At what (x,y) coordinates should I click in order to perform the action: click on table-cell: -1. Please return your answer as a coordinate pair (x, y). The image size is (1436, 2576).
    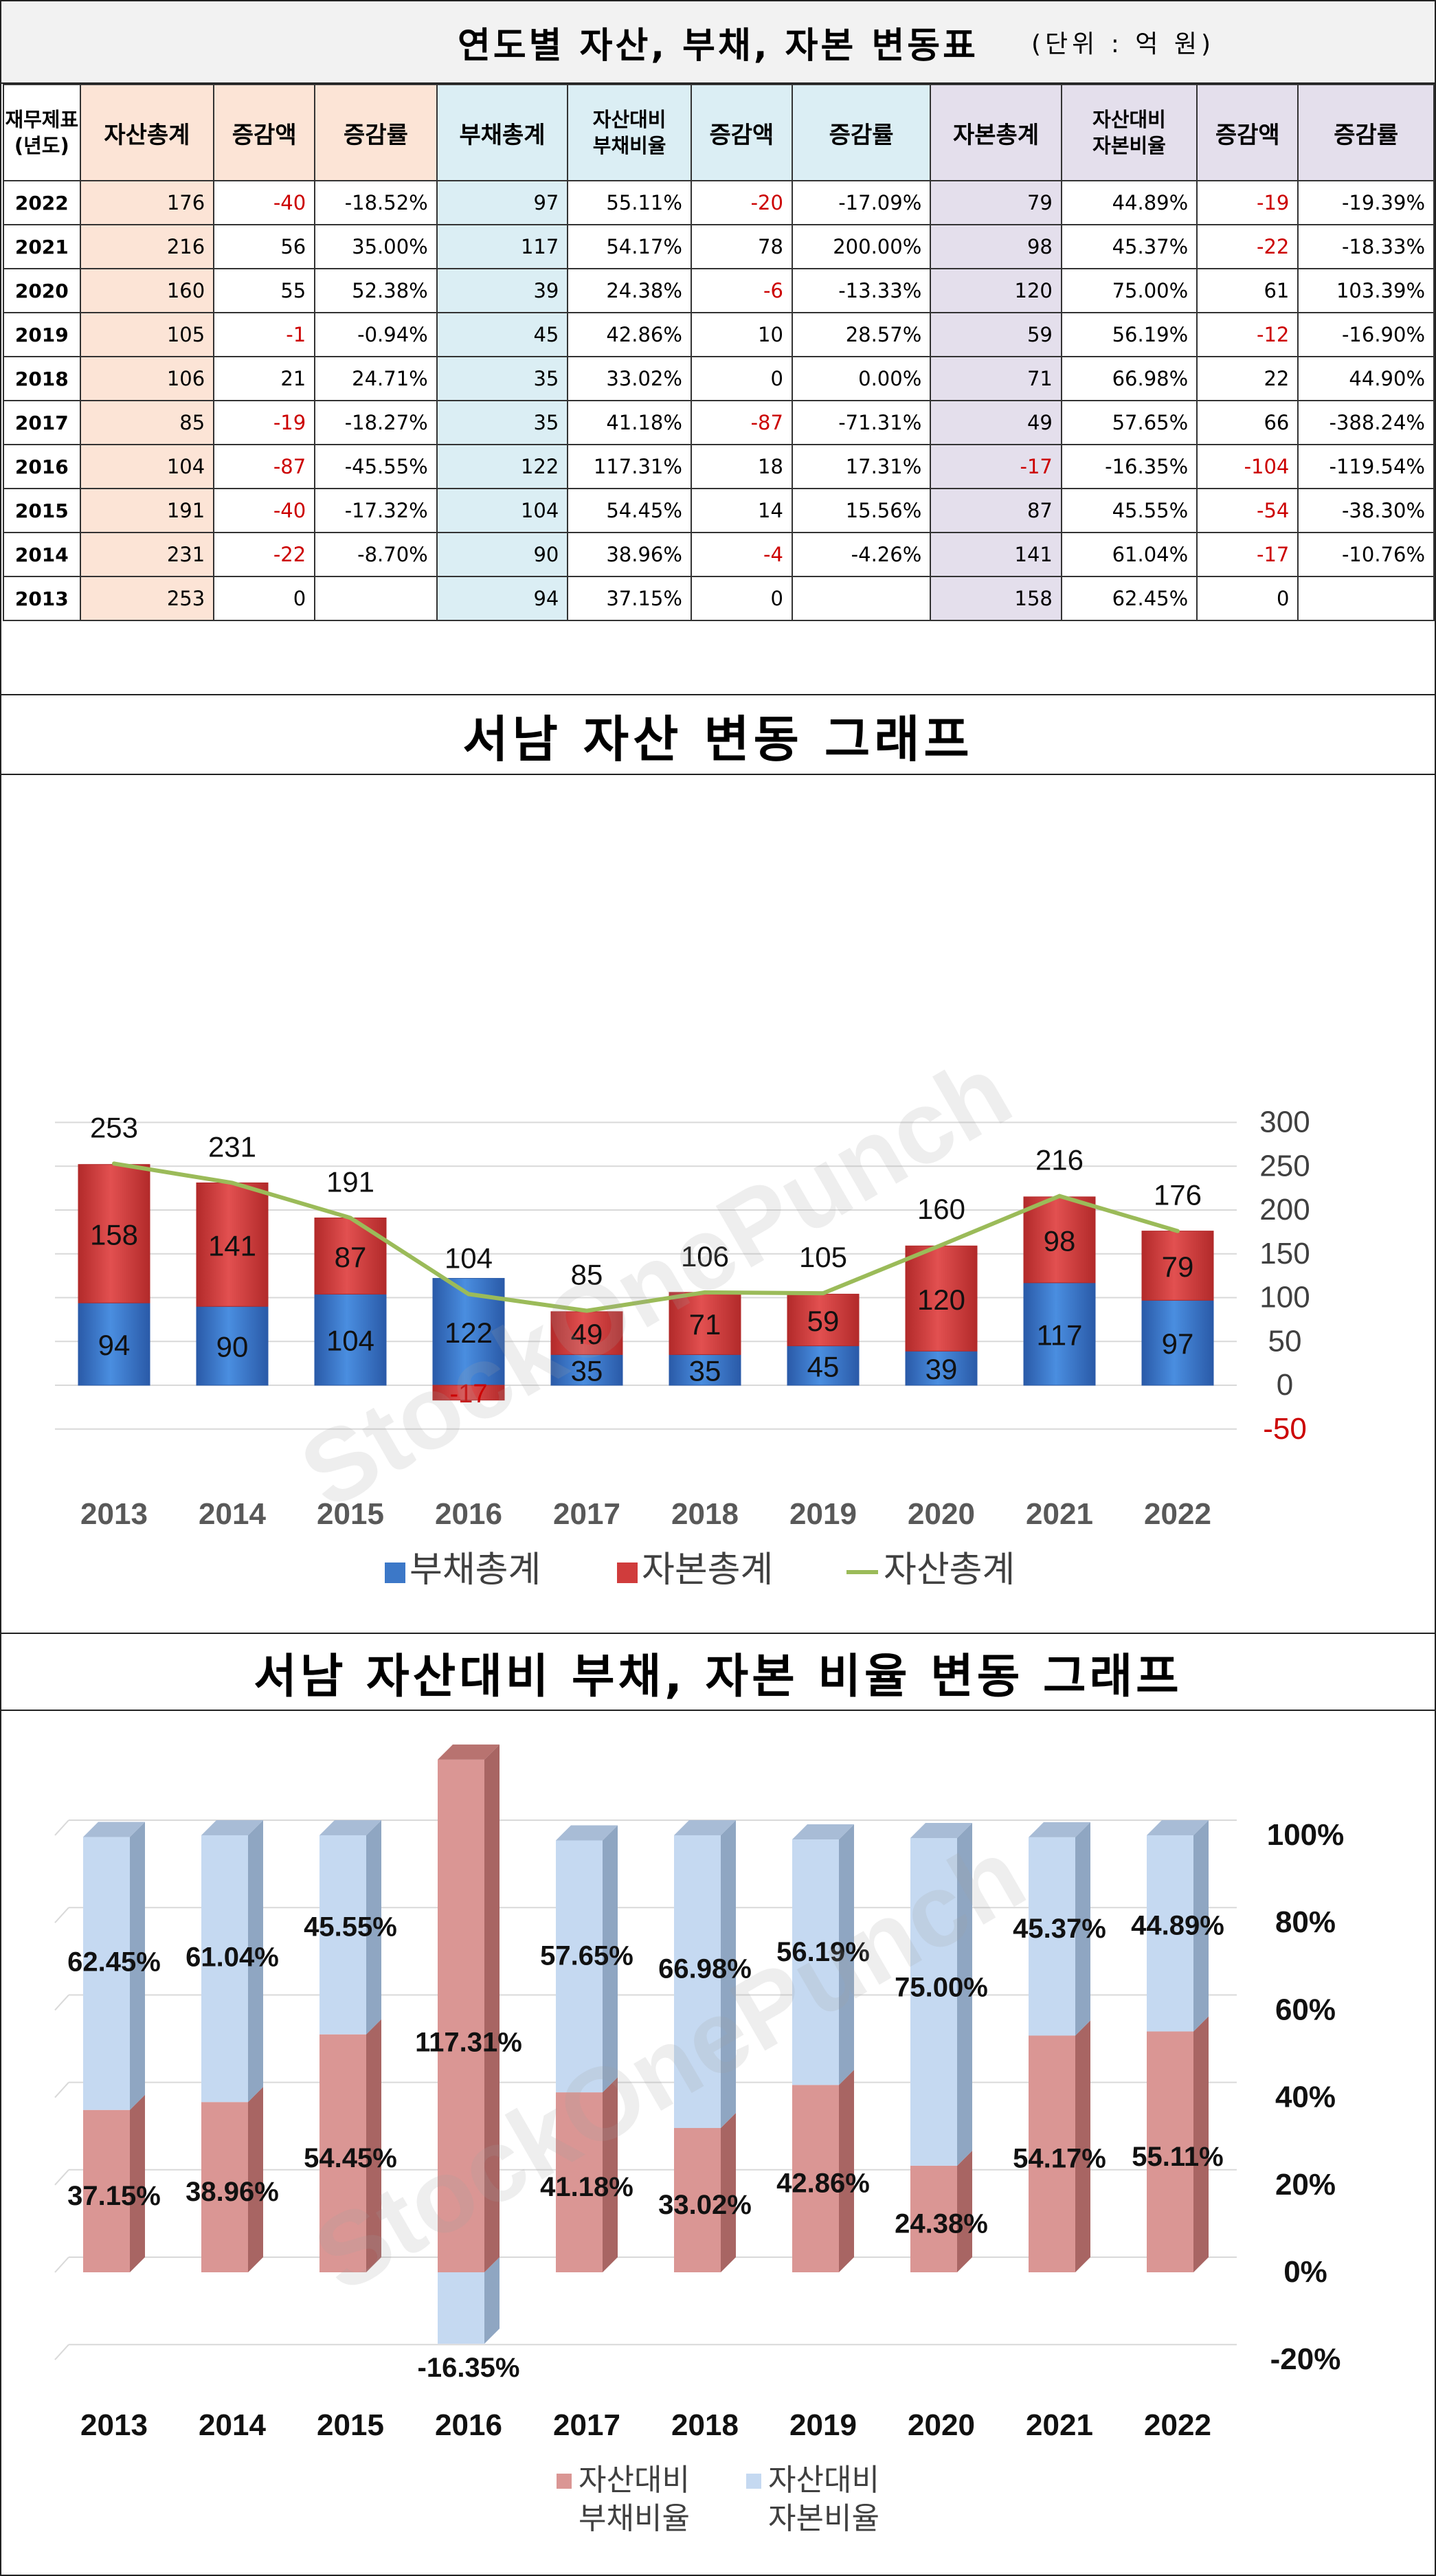
    Looking at the image, I should click on (264, 334).